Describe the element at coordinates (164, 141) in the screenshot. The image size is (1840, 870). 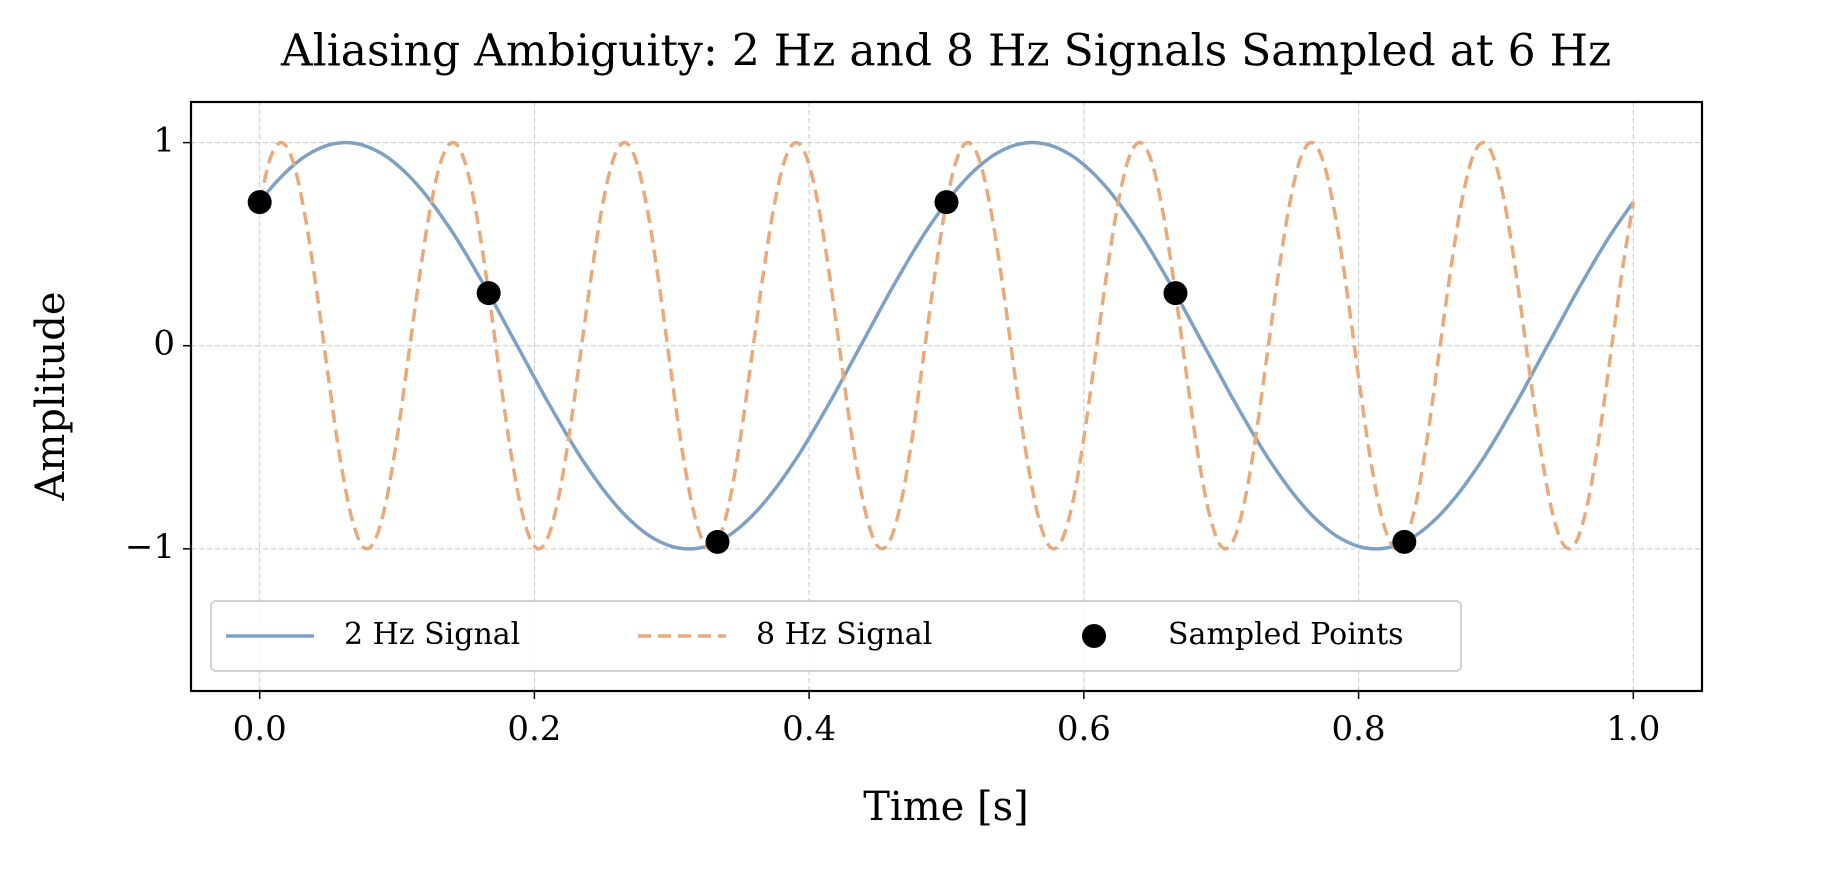
I see `y-tick-label: 1` at that location.